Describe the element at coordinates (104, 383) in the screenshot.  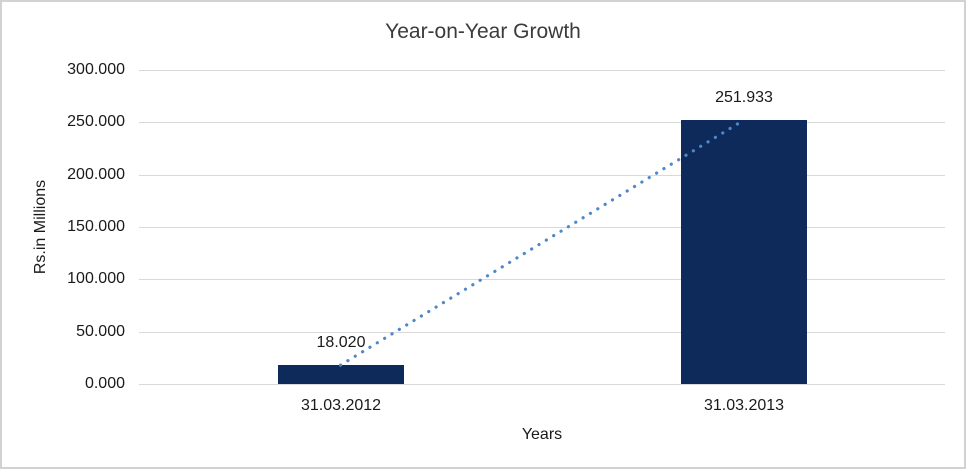
I see `y-tick-label: 0.000` at that location.